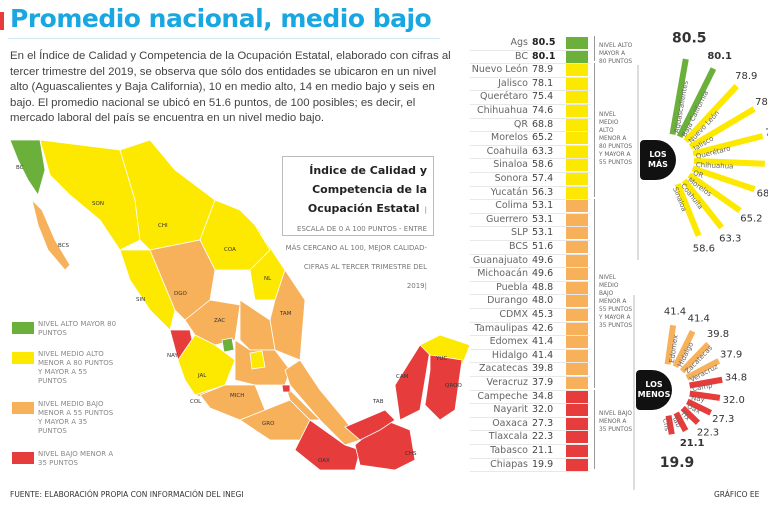 The width and height of the screenshot is (768, 515). What do you see at coordinates (666, 425) in the screenshot?
I see `radial-bar-label: Chs` at bounding box center [666, 425].